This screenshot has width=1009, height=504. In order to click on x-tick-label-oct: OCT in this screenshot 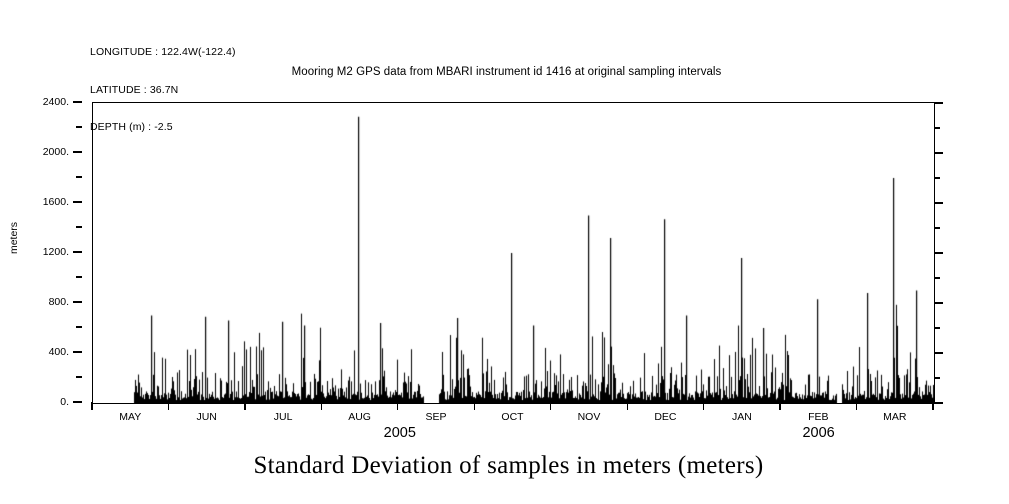, I will do `click(512, 417)`.